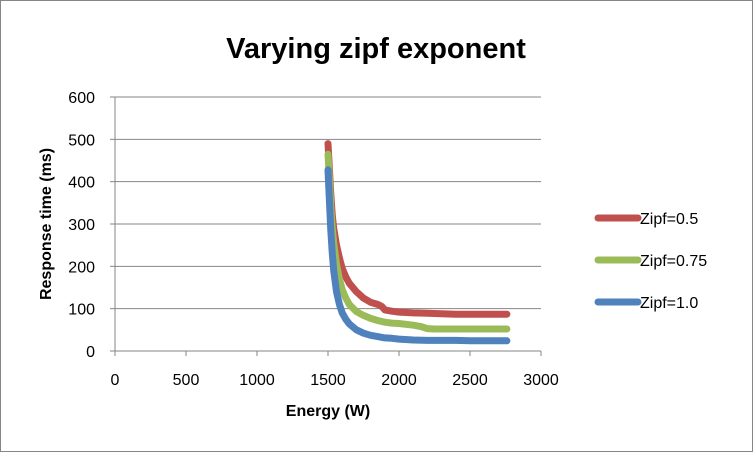  I want to click on y-tick-label-5: 500, so click(81, 140).